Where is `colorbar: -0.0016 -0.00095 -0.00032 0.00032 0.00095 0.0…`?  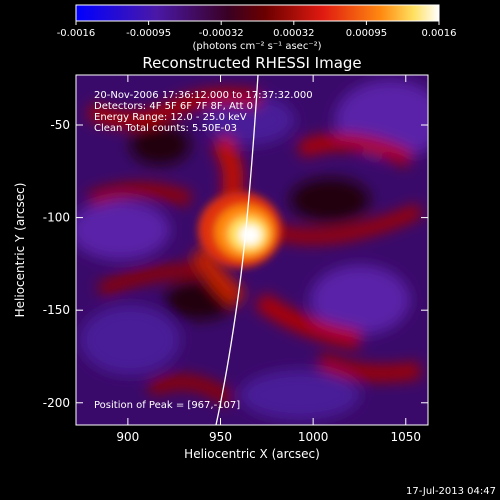 colorbar: -0.0016 -0.00095 -0.00032 0.00032 0.00095 0.0… is located at coordinates (257, 28).